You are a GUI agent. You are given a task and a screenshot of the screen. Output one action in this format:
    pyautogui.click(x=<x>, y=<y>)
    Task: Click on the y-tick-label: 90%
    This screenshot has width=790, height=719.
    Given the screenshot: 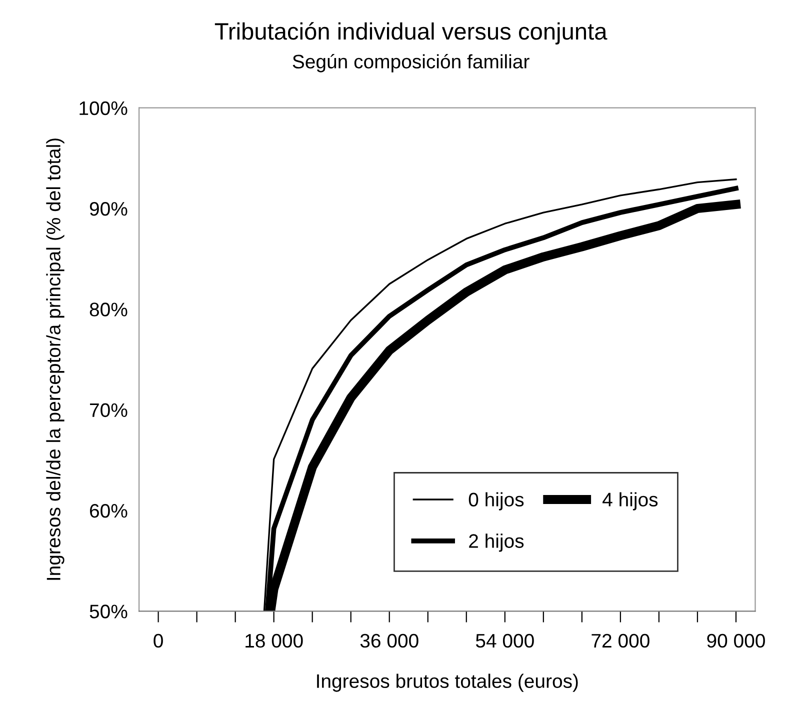 What is the action you would take?
    pyautogui.click(x=109, y=209)
    